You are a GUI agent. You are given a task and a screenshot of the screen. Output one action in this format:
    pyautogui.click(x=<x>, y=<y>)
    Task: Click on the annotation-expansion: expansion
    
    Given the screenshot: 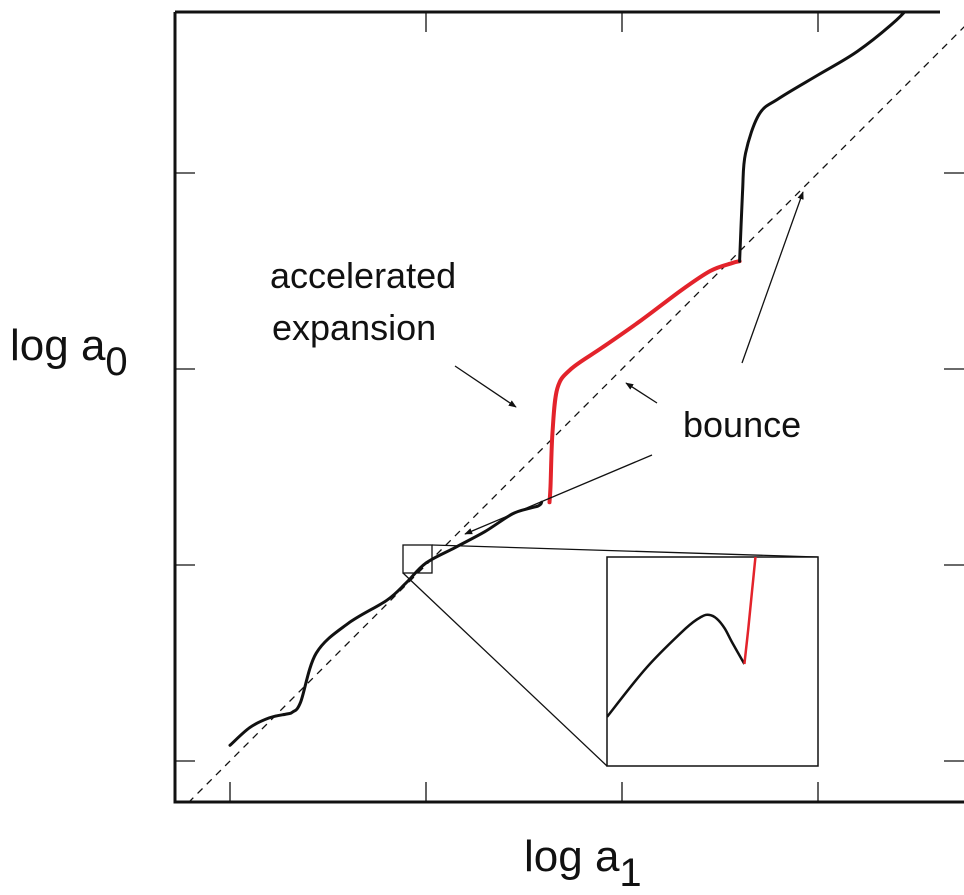 What is the action you would take?
    pyautogui.click(x=354, y=327)
    